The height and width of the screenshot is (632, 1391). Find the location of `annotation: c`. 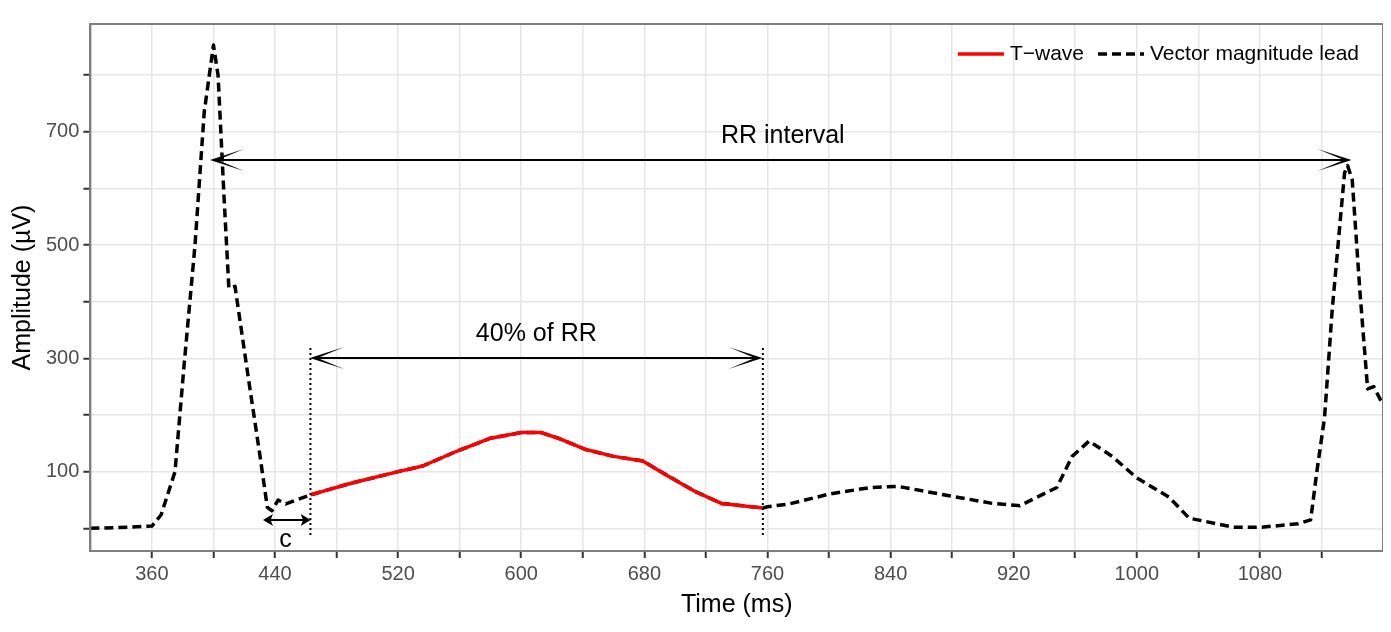

annotation: c is located at coordinates (285, 537).